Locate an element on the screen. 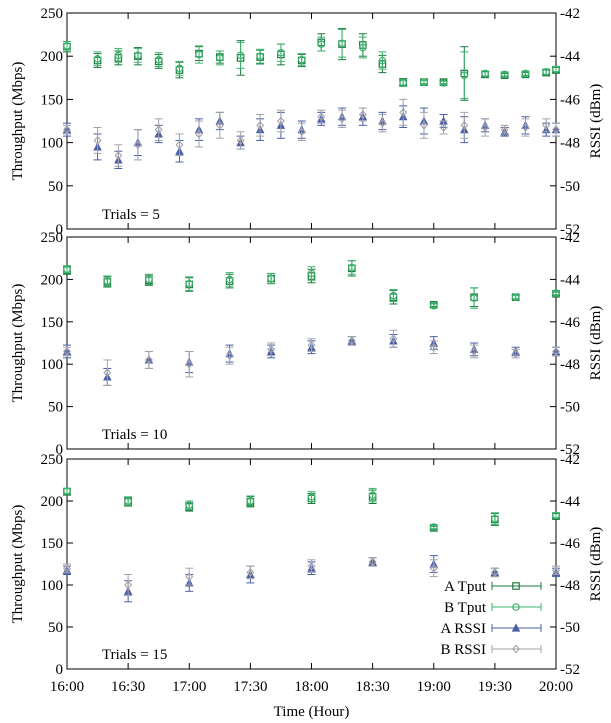  x-tick-label: 16:00 is located at coordinates (67, 687).